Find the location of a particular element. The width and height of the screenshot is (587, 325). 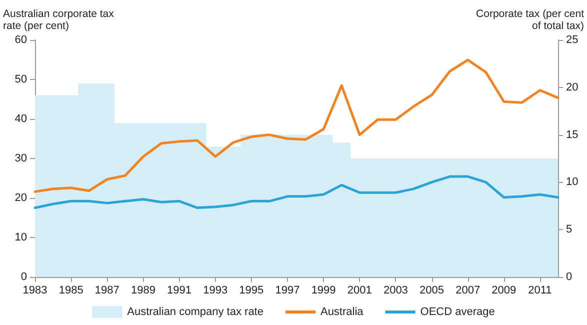

y-tick-label: 20 is located at coordinates (20, 198).